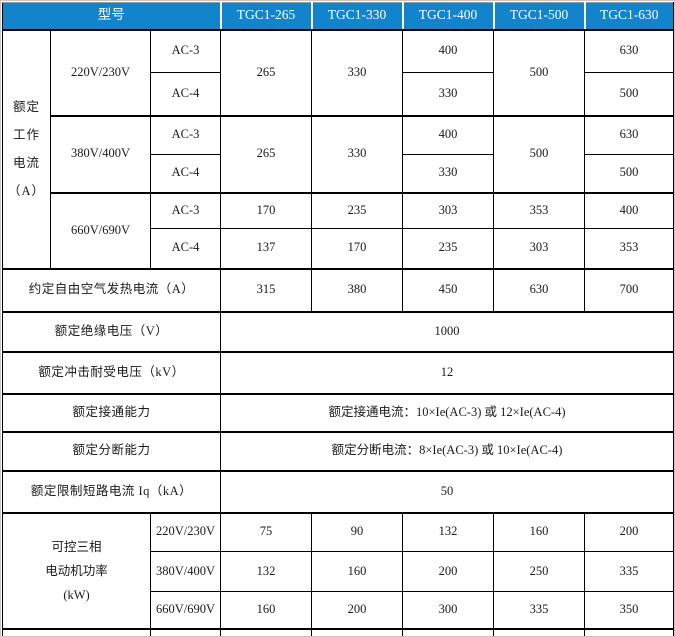  Describe the element at coordinates (185, 531) in the screenshot. I see `voltage-label: 220V/230V` at that location.